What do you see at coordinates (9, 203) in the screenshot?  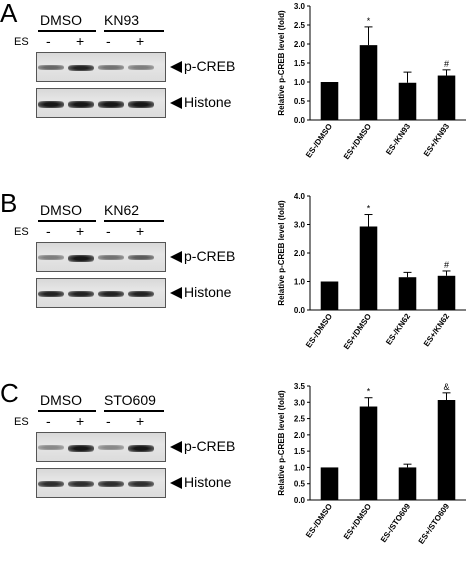 I see `panel-letter: B` at bounding box center [9, 203].